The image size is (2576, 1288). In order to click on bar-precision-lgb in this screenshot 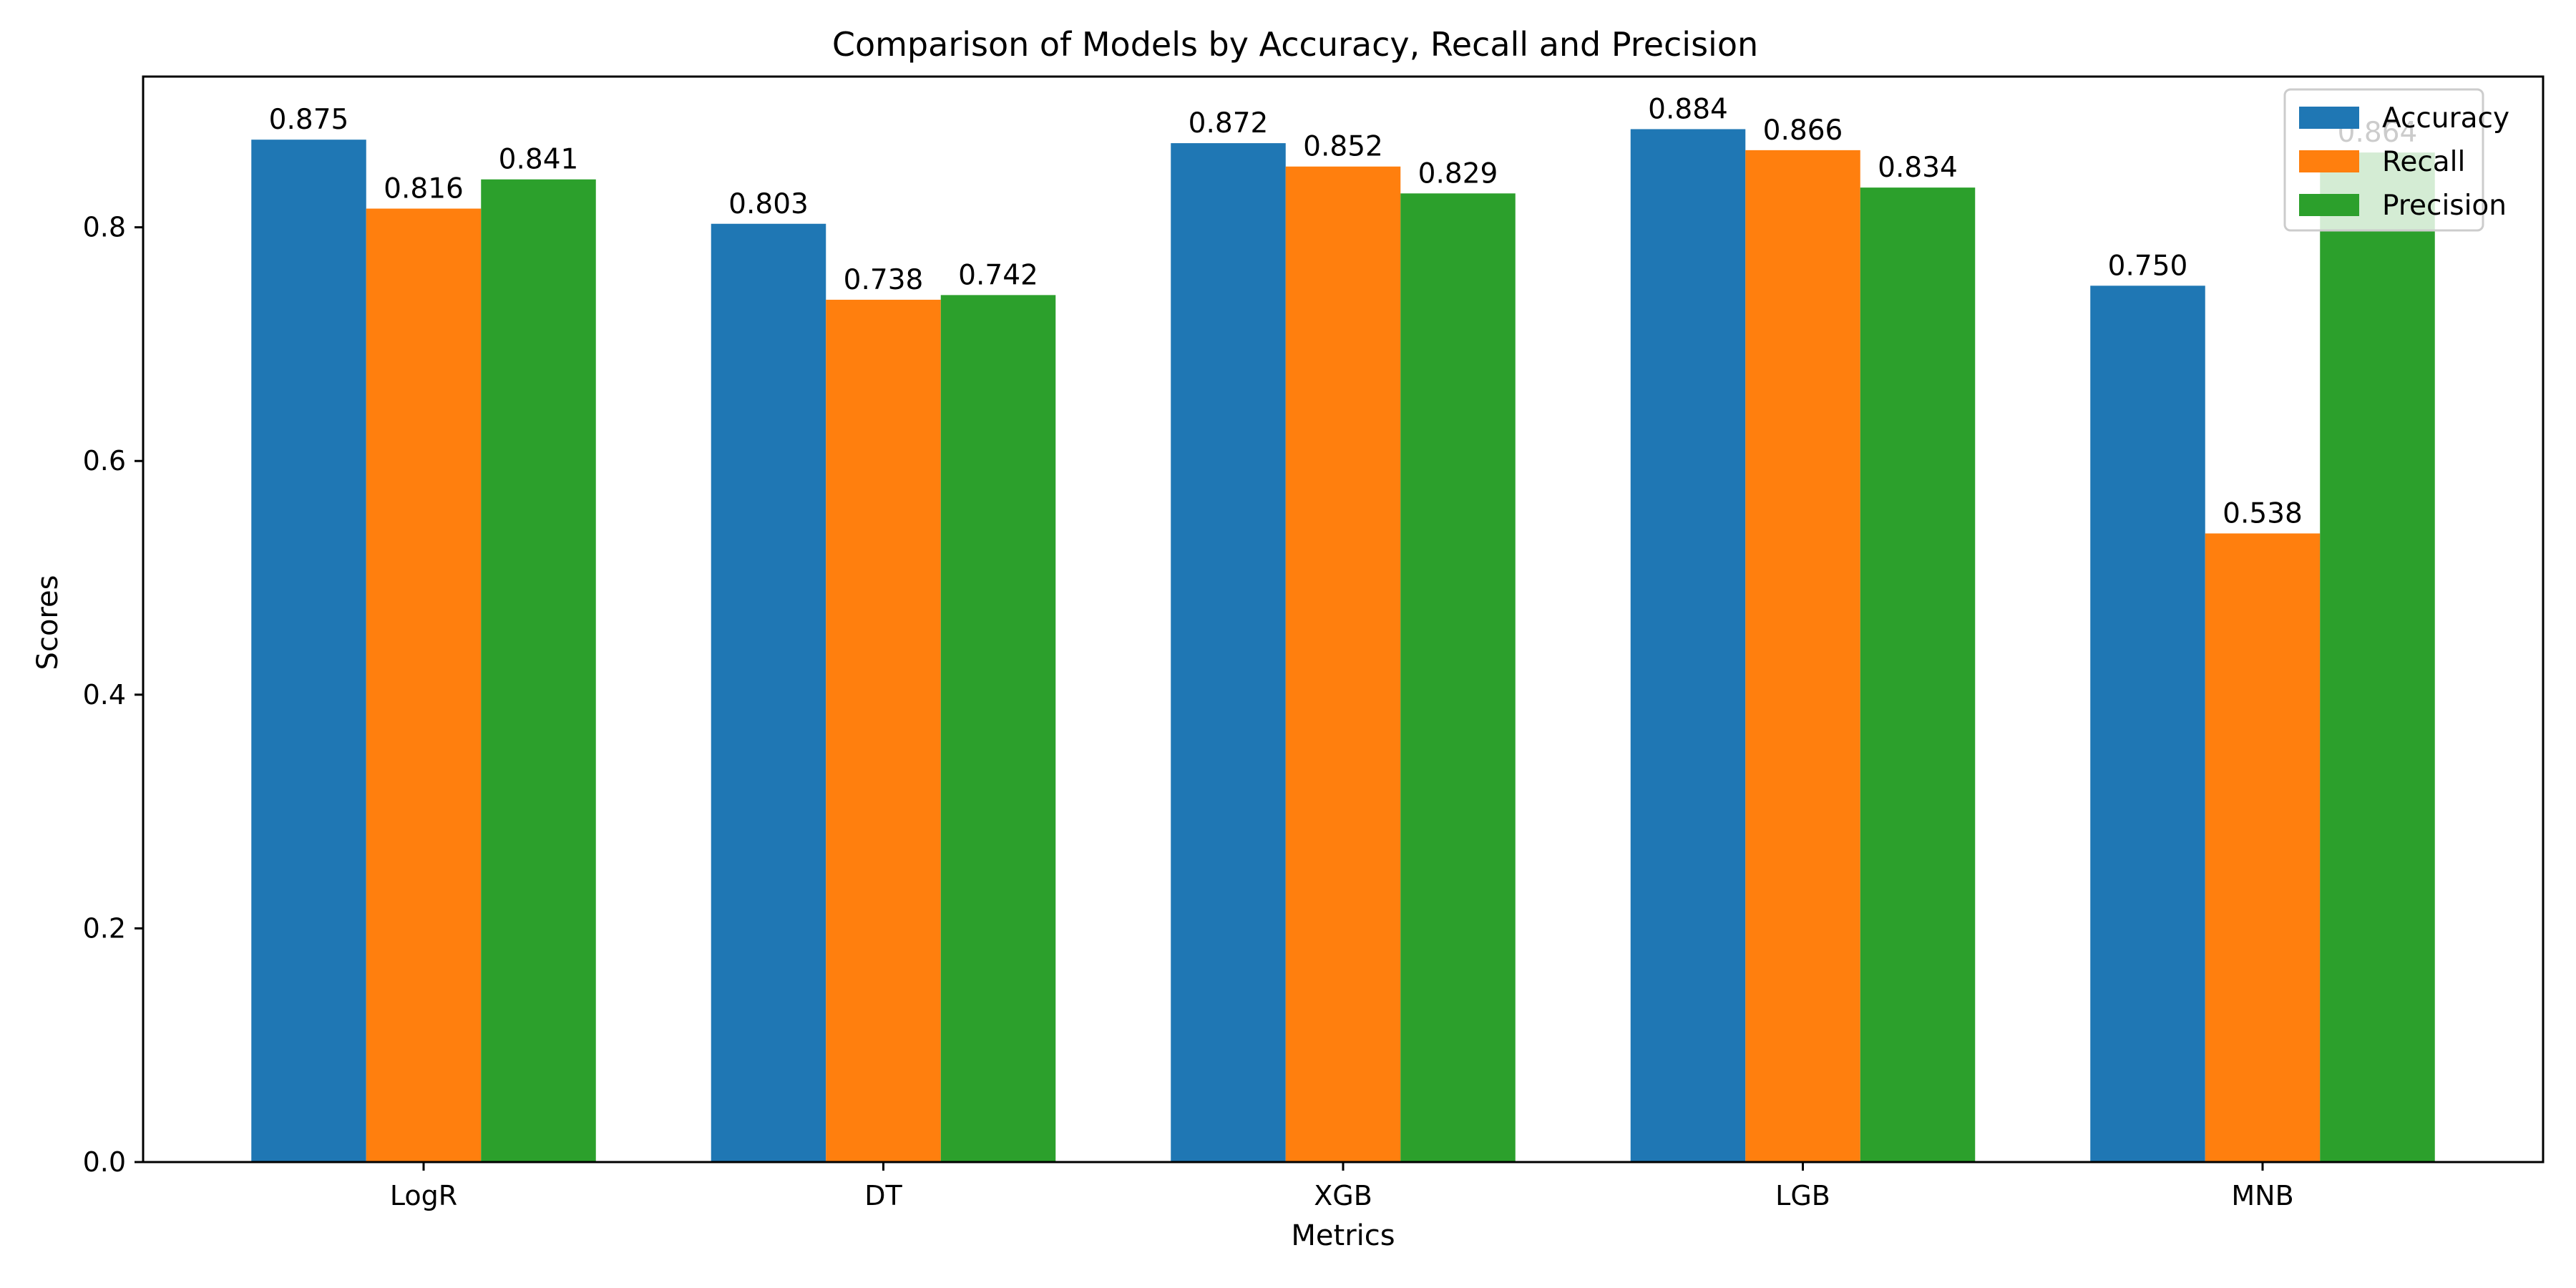, I will do `click(1918, 675)`.